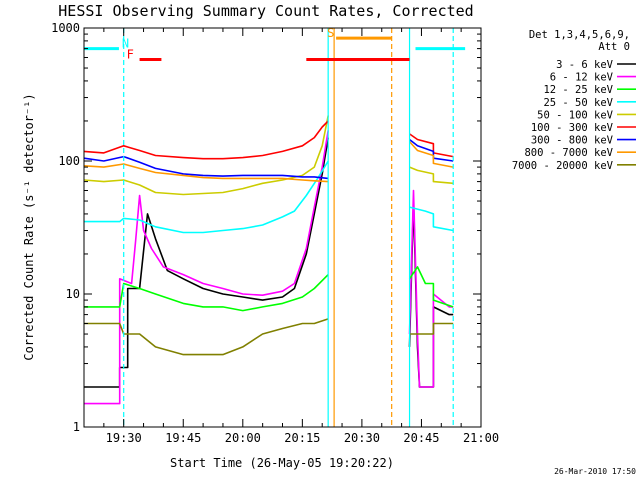 Image resolution: width=640 pixels, height=480 pixels. What do you see at coordinates (73, 294) in the screenshot?
I see `y-tick-label: 10` at bounding box center [73, 294].